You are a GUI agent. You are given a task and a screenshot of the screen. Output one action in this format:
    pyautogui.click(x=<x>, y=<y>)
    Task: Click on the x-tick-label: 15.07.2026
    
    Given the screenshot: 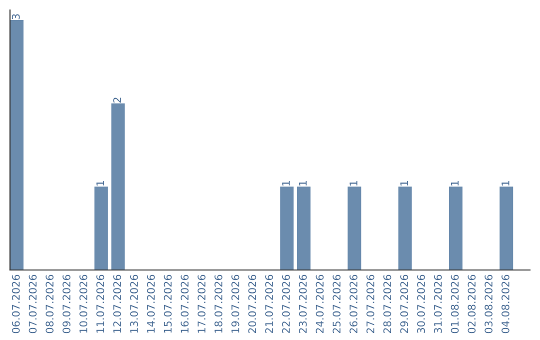 What is the action you would take?
    pyautogui.click(x=168, y=303)
    